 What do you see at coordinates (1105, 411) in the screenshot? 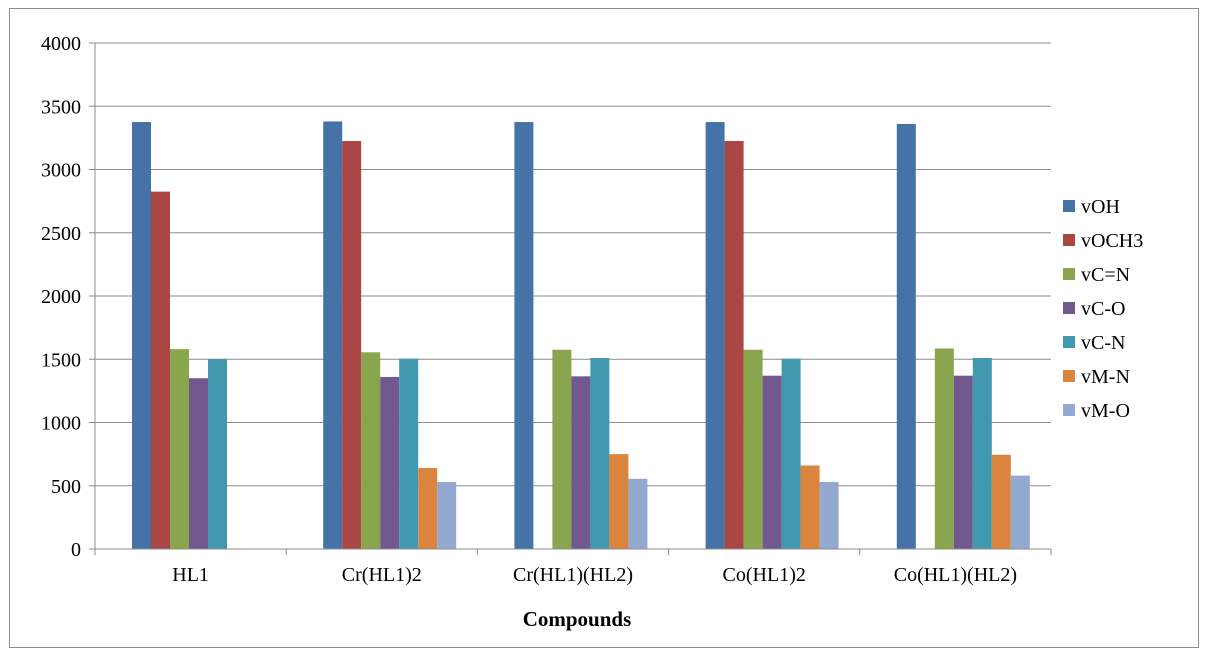
I see `legend-label: vM-O` at bounding box center [1105, 411].